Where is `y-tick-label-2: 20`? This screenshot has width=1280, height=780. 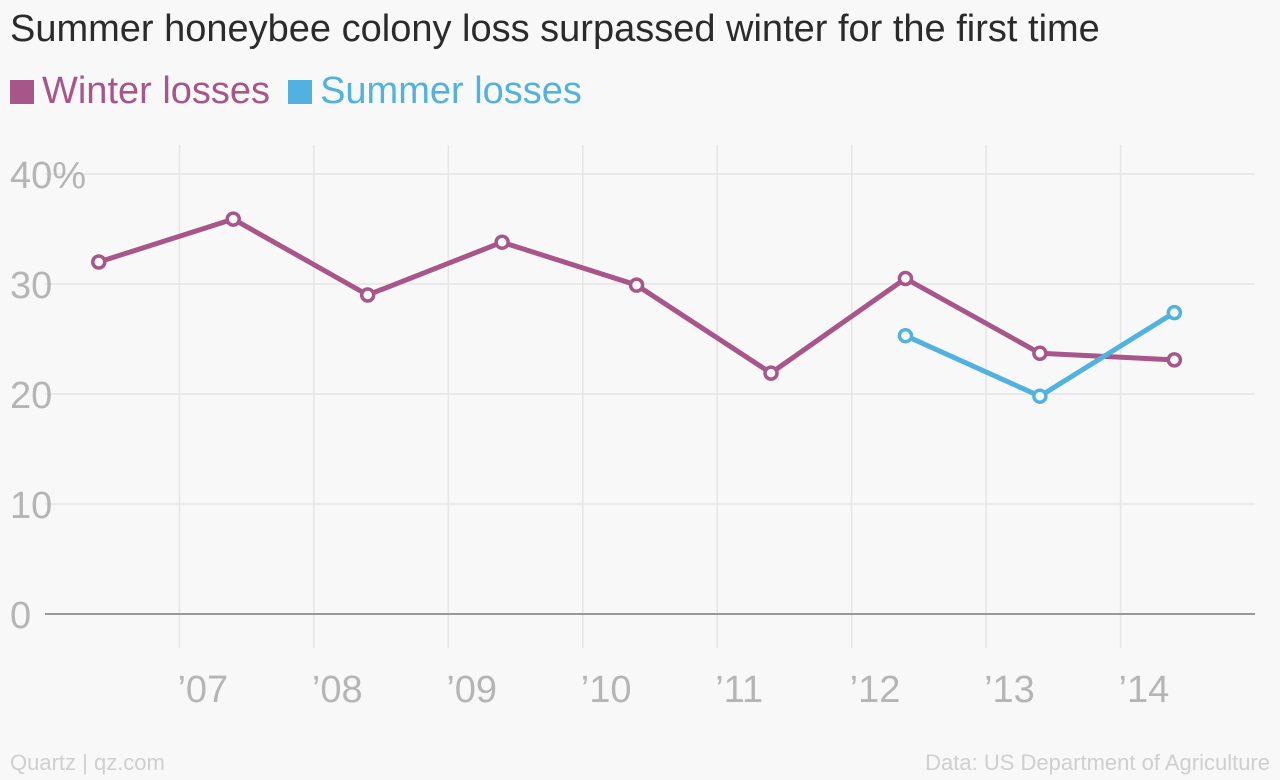 y-tick-label-2: 20 is located at coordinates (31, 396).